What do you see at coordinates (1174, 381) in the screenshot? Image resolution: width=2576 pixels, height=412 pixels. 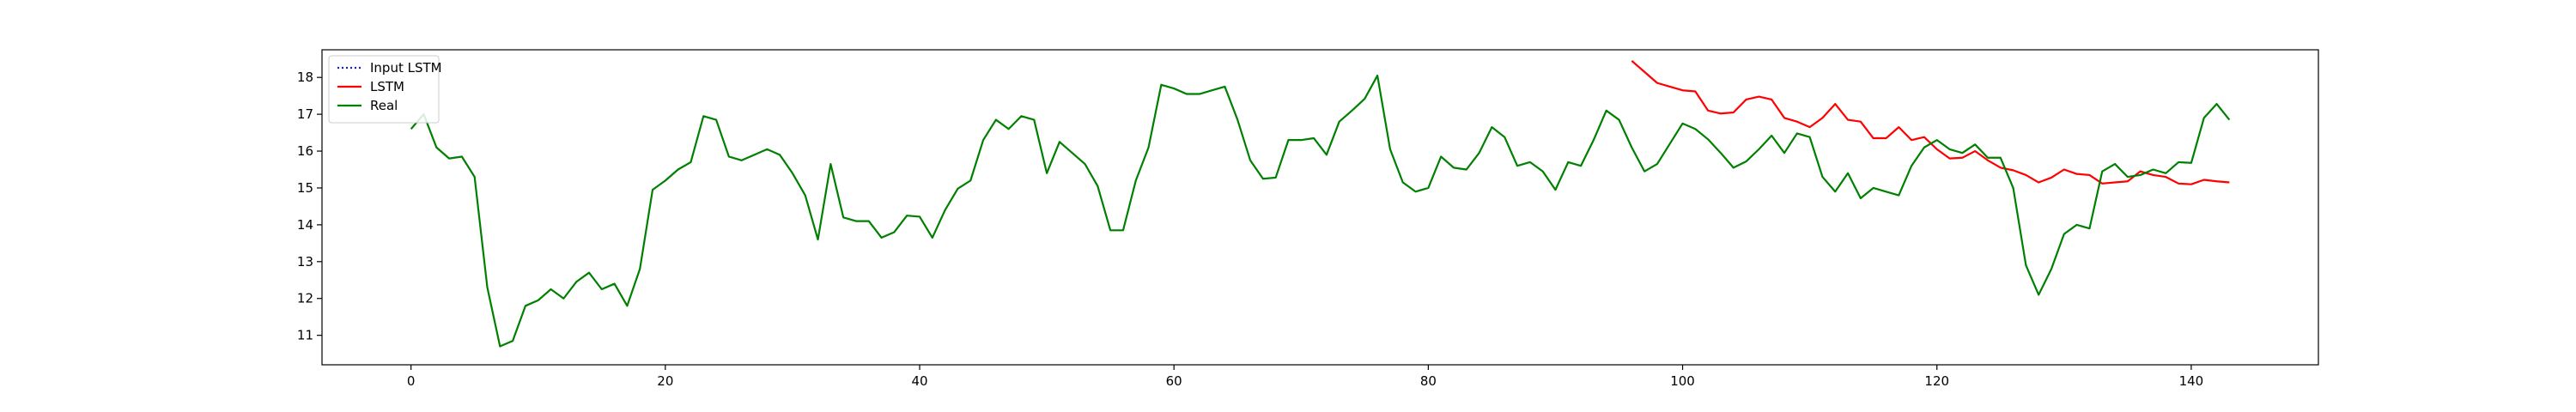 I see `x-tick-label: 60` at bounding box center [1174, 381].